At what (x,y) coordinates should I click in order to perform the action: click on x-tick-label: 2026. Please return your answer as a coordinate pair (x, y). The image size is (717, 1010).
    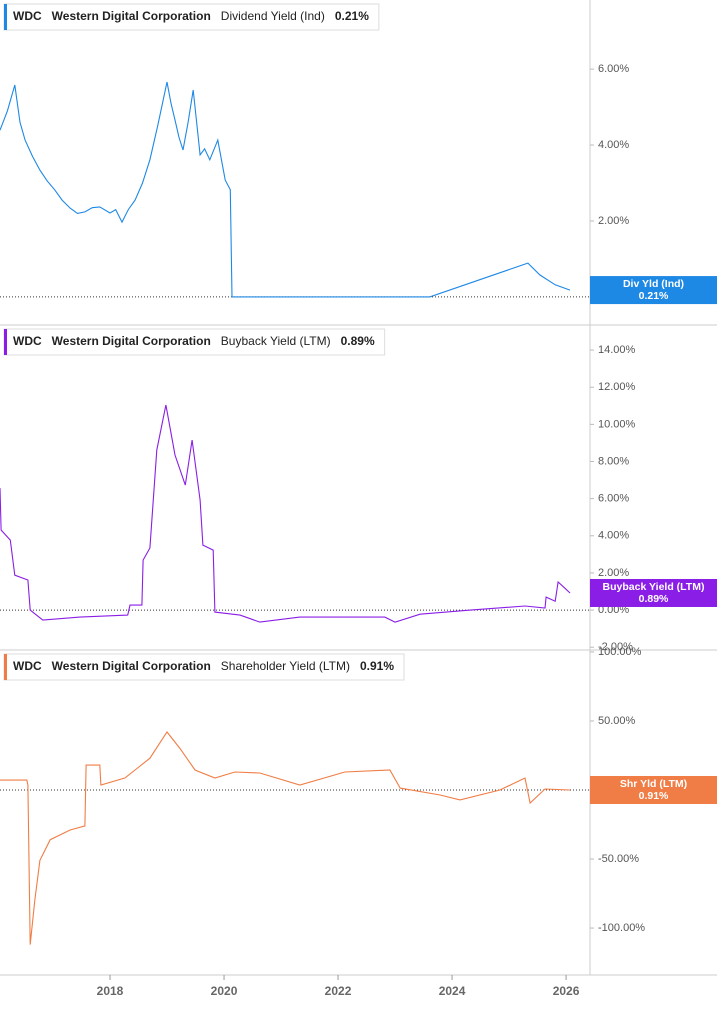
    Looking at the image, I should click on (566, 991).